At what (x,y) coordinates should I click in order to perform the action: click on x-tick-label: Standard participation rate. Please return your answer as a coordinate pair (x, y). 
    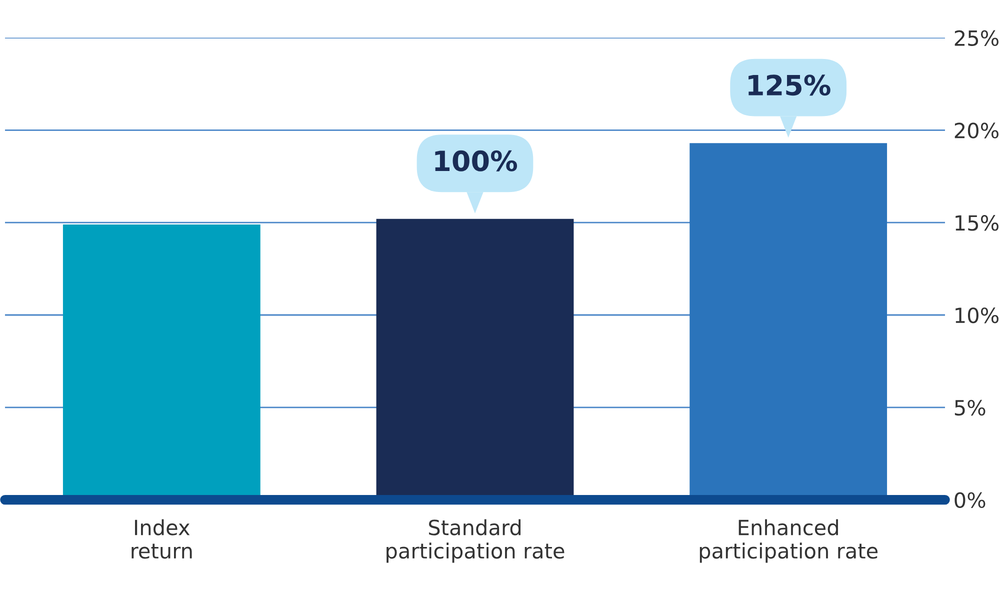
    Looking at the image, I should click on (475, 541).